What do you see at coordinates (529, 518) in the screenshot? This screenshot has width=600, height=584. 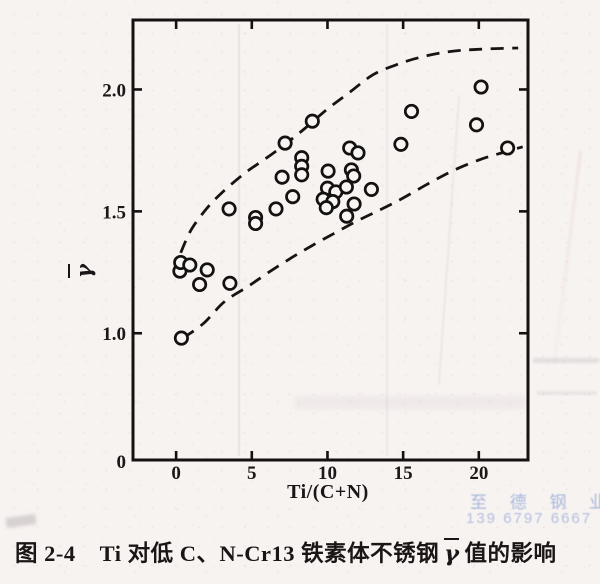 I see `watermark-phone: 139 6797 6667` at bounding box center [529, 518].